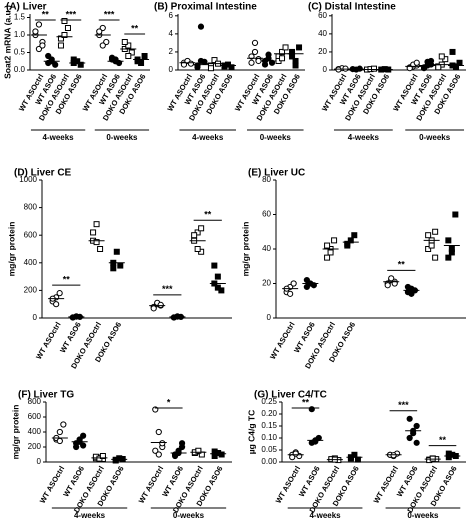 The width and height of the screenshot is (474, 525). What do you see at coordinates (26, 7) in the screenshot?
I see `panel-title: (A) Liver` at bounding box center [26, 7].